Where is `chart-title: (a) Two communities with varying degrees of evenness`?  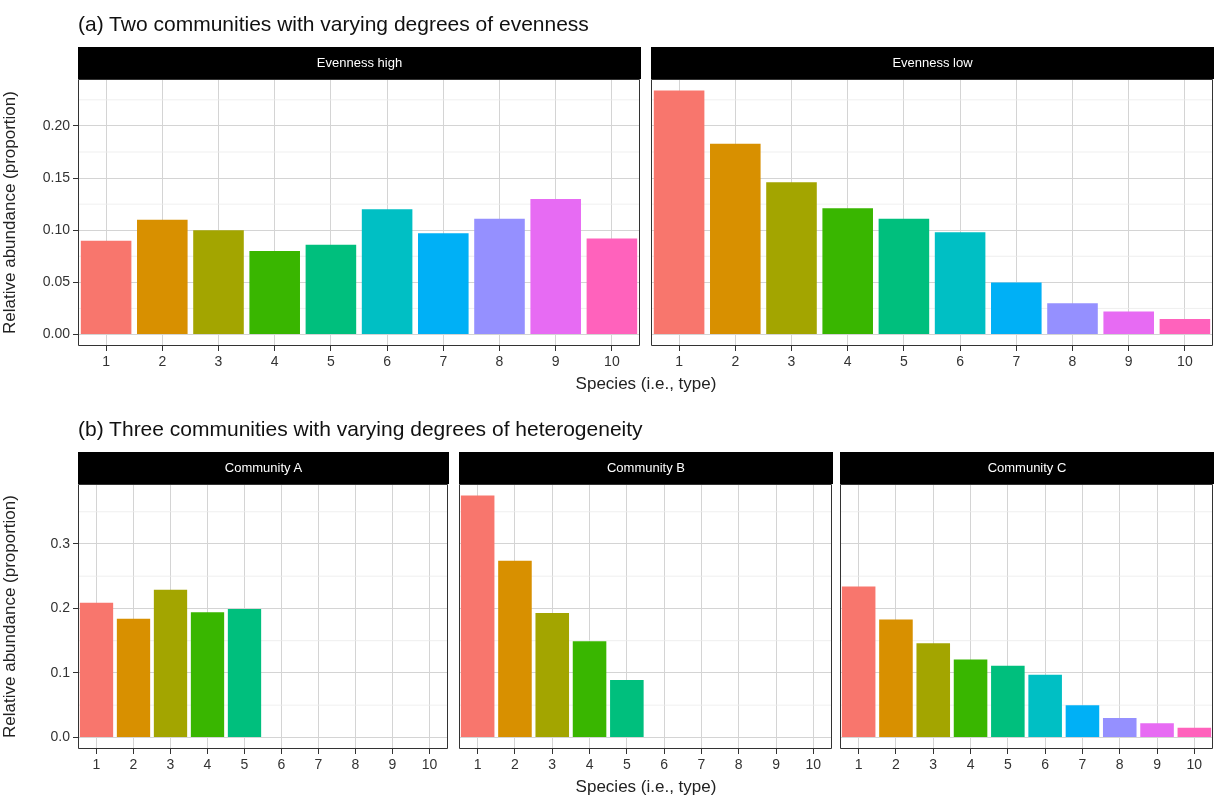
chart-title: (a) Two communities with varying degrees of evenness is located at coordinates (333, 24).